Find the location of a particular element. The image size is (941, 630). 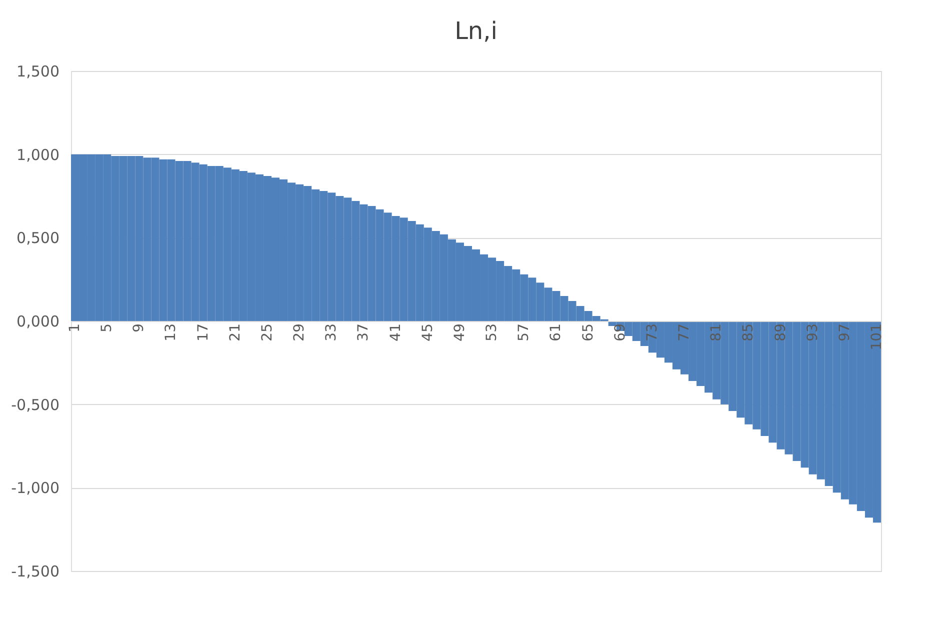

y-tick-label: -1,500 is located at coordinates (35, 571).